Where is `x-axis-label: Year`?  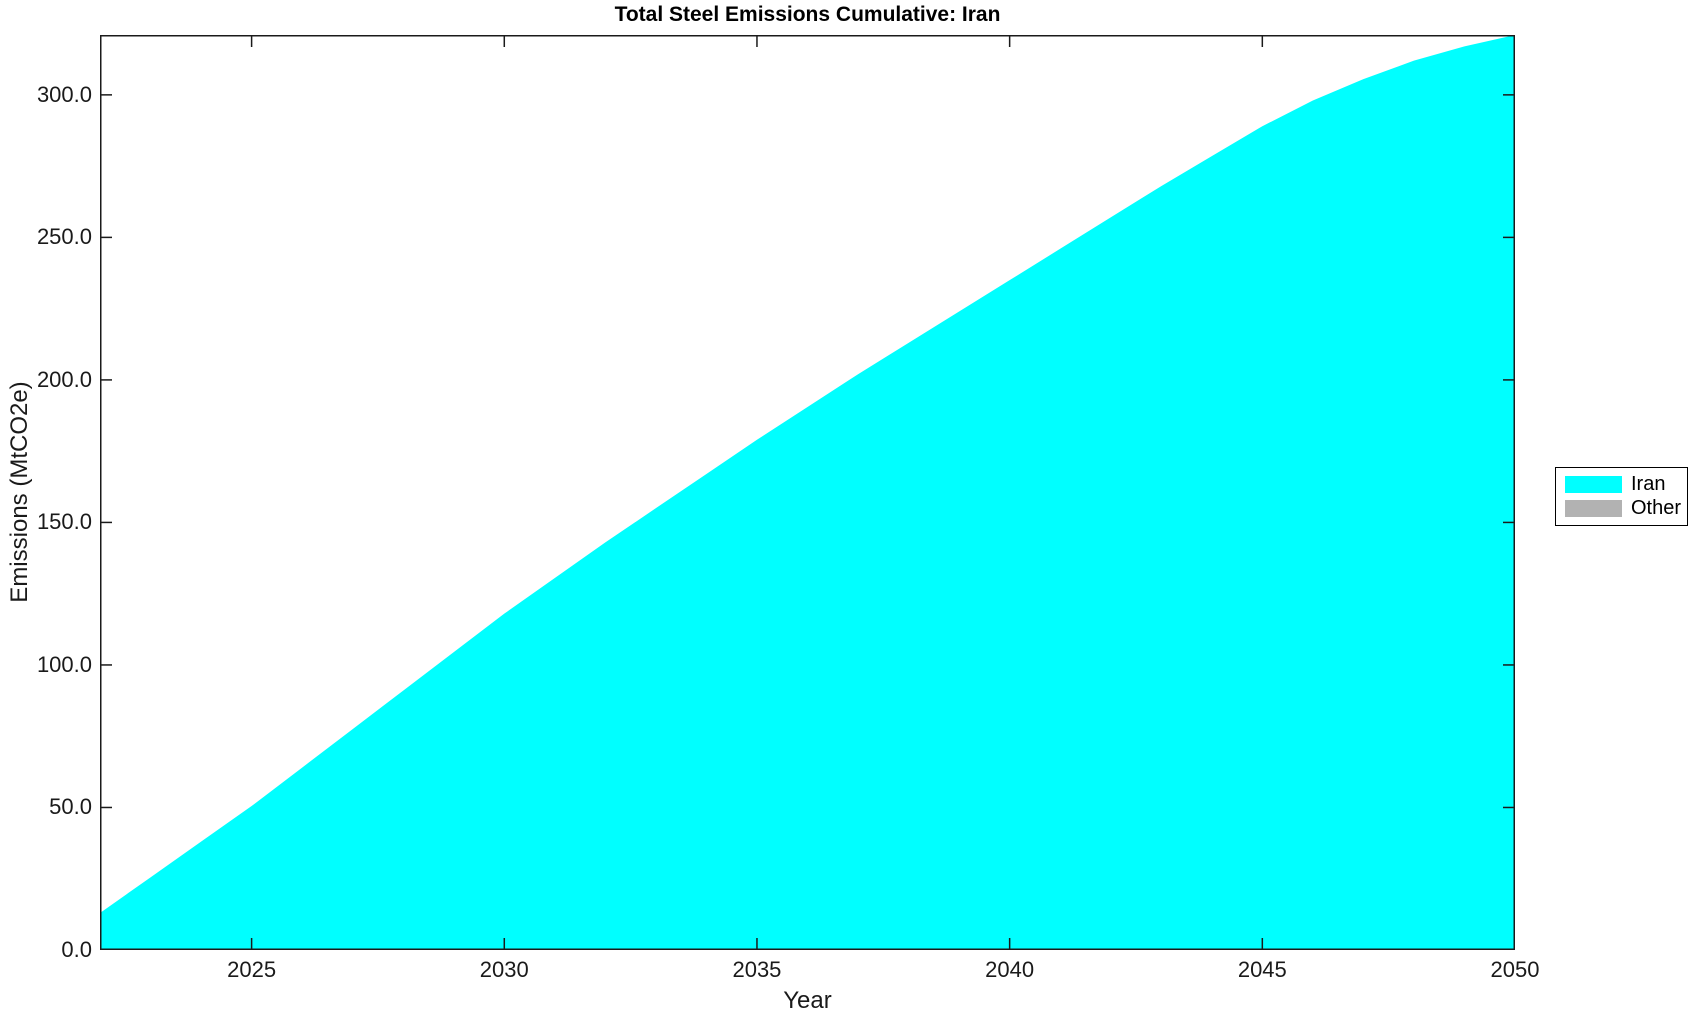 x-axis-label: Year is located at coordinates (807, 1000).